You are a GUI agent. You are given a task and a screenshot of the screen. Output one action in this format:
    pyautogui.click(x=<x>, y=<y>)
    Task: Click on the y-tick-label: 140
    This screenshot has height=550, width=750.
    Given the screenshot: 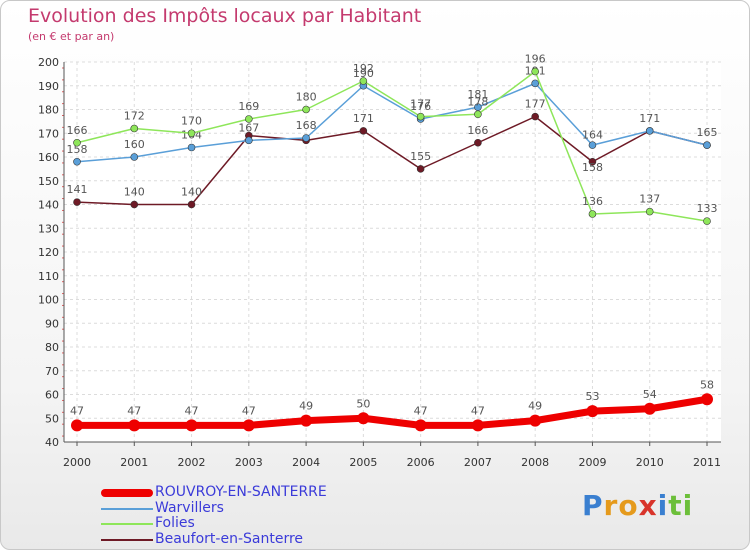 What is the action you would take?
    pyautogui.click(x=48, y=205)
    